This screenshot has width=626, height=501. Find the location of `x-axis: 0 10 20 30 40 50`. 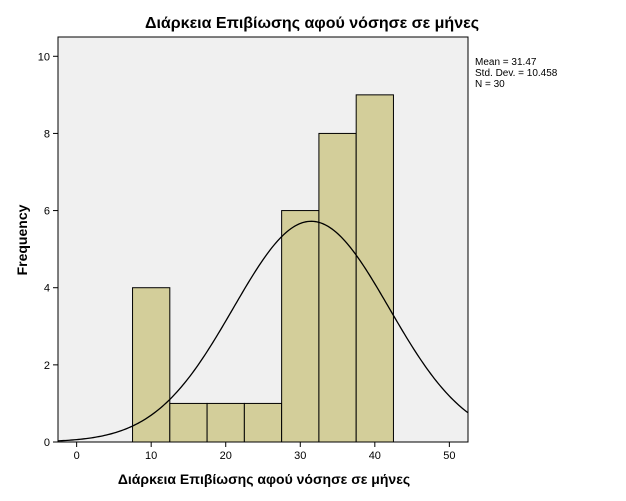

x-axis: 0 10 20 30 40 50 is located at coordinates (264, 452).